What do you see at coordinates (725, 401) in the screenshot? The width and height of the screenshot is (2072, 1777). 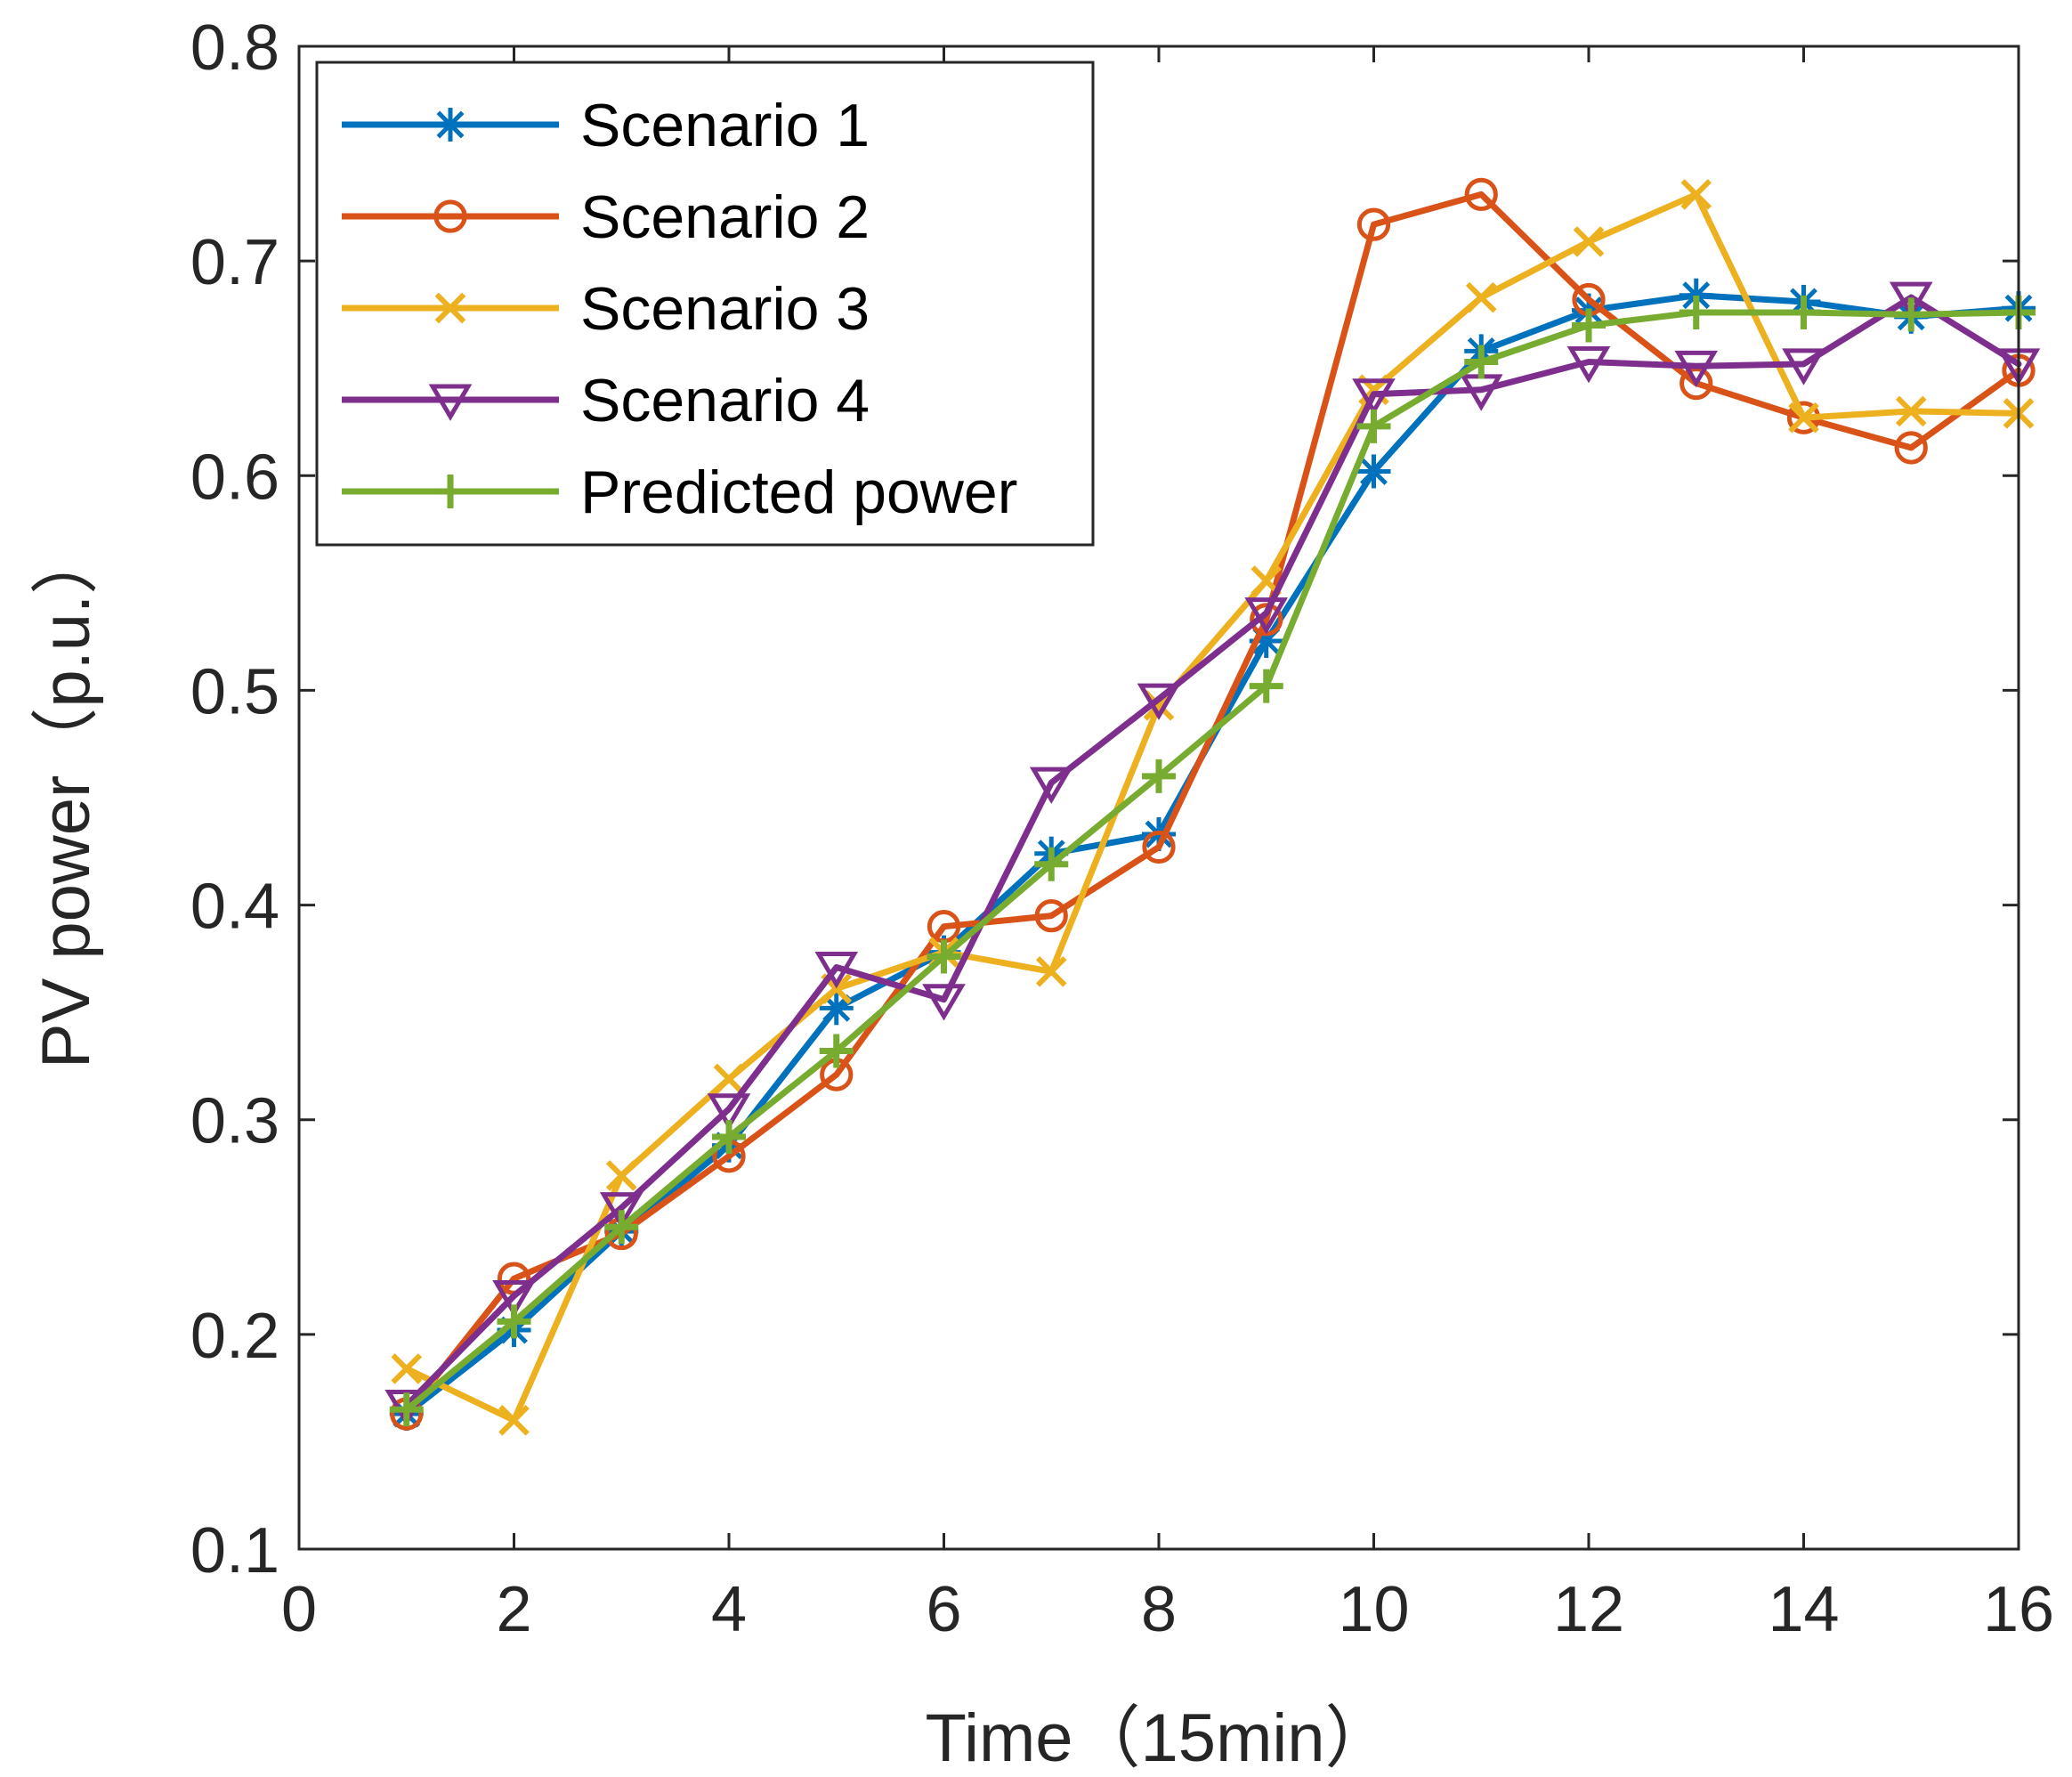 I see `legend-label: Scenario 4` at bounding box center [725, 401].